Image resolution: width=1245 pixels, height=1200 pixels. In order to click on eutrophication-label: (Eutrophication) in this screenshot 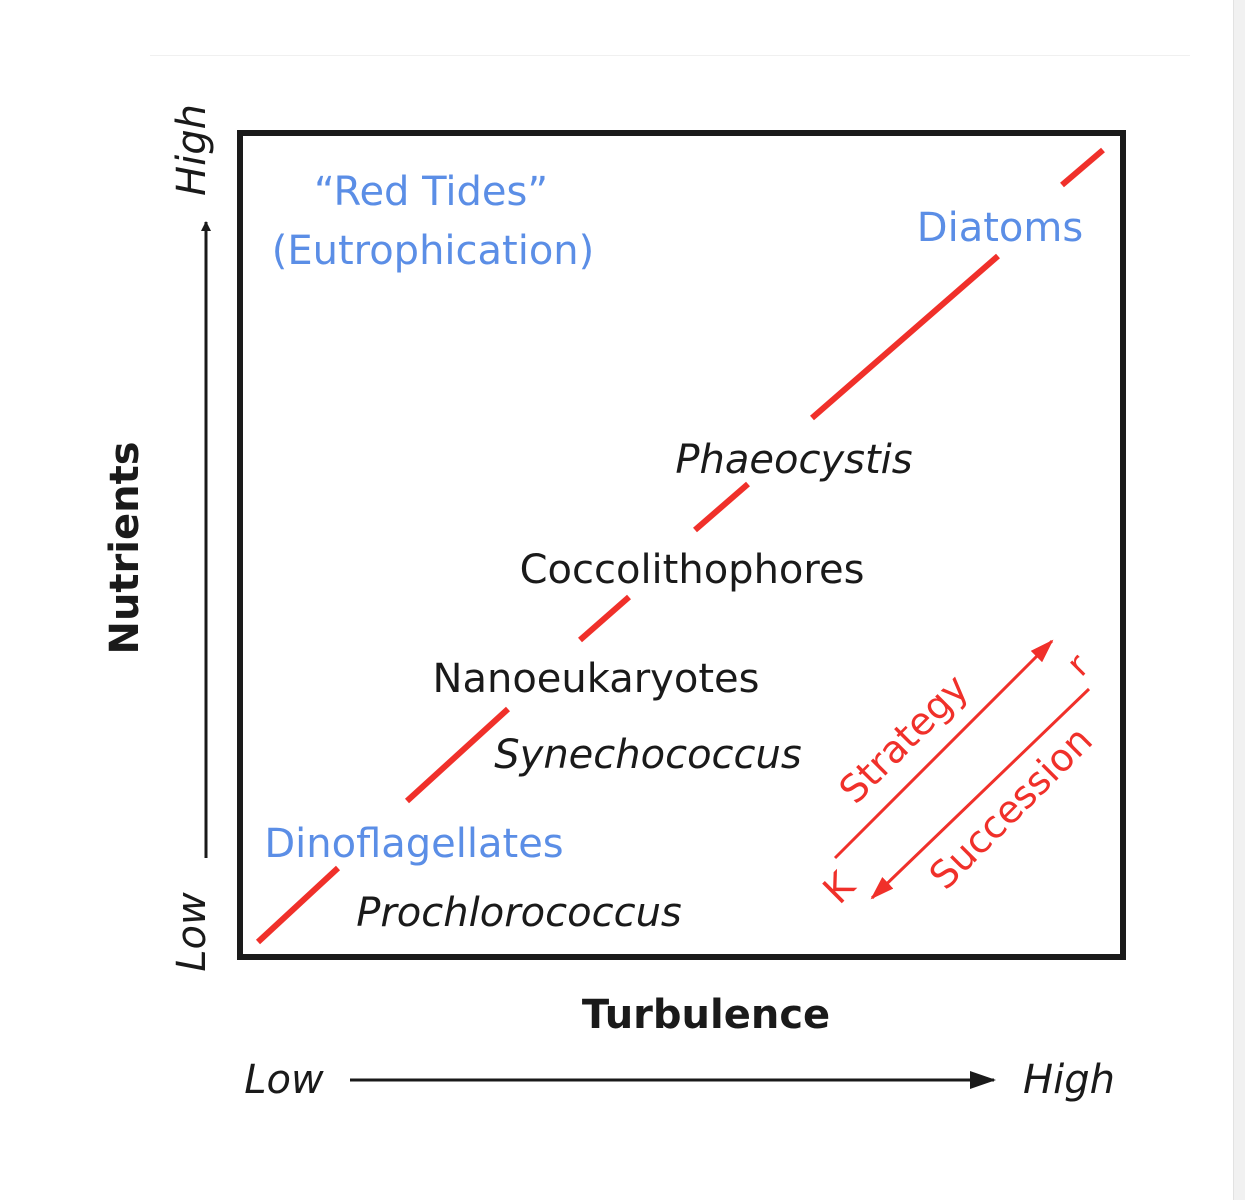, I will do `click(433, 251)`.